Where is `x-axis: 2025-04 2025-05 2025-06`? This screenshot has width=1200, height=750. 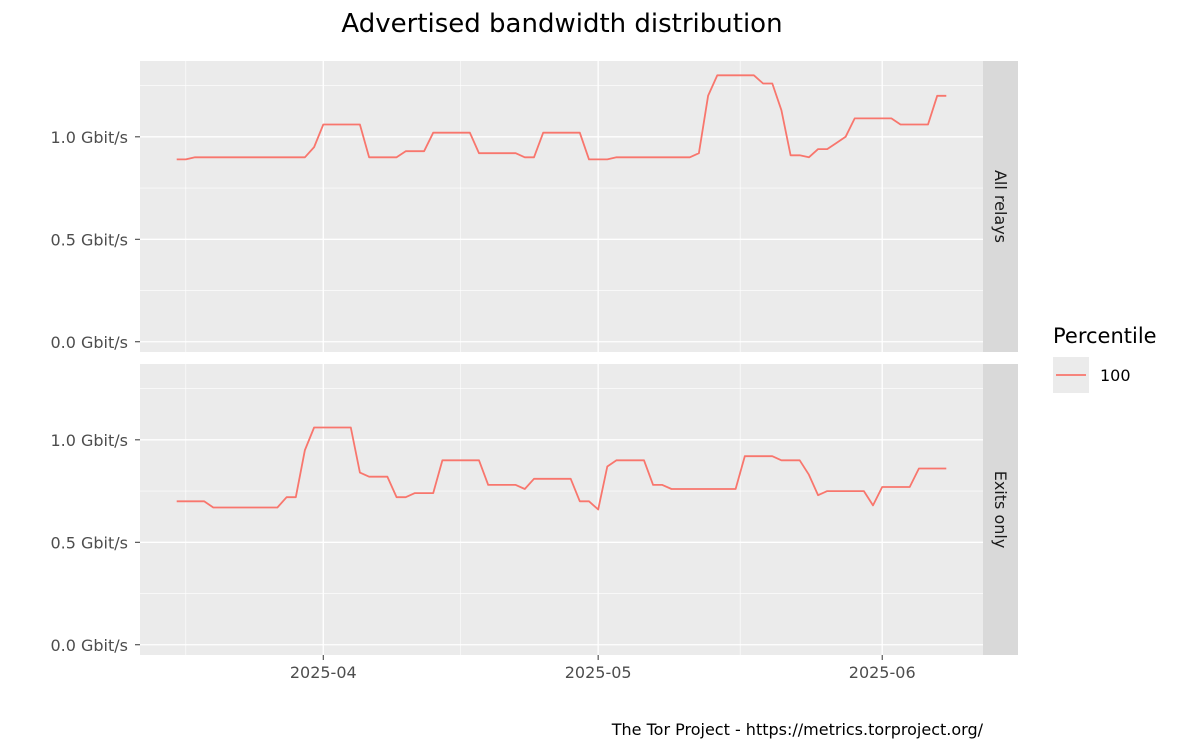 x-axis: 2025-04 2025-05 2025-06 is located at coordinates (603, 668).